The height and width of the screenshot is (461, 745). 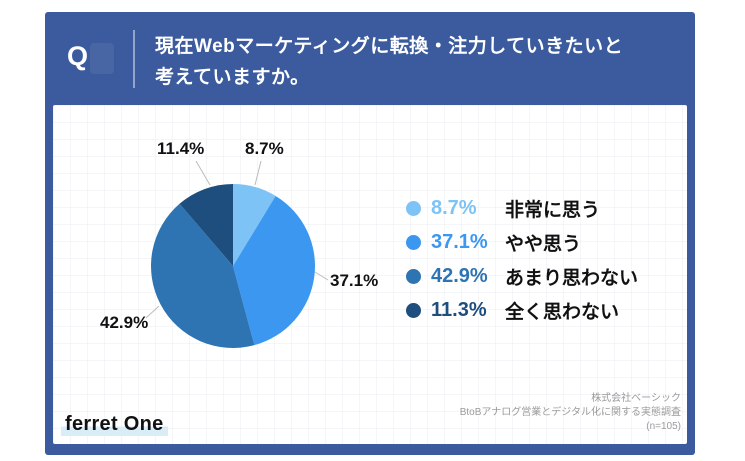 I want to click on legend-percent: 8.7%, so click(x=454, y=207).